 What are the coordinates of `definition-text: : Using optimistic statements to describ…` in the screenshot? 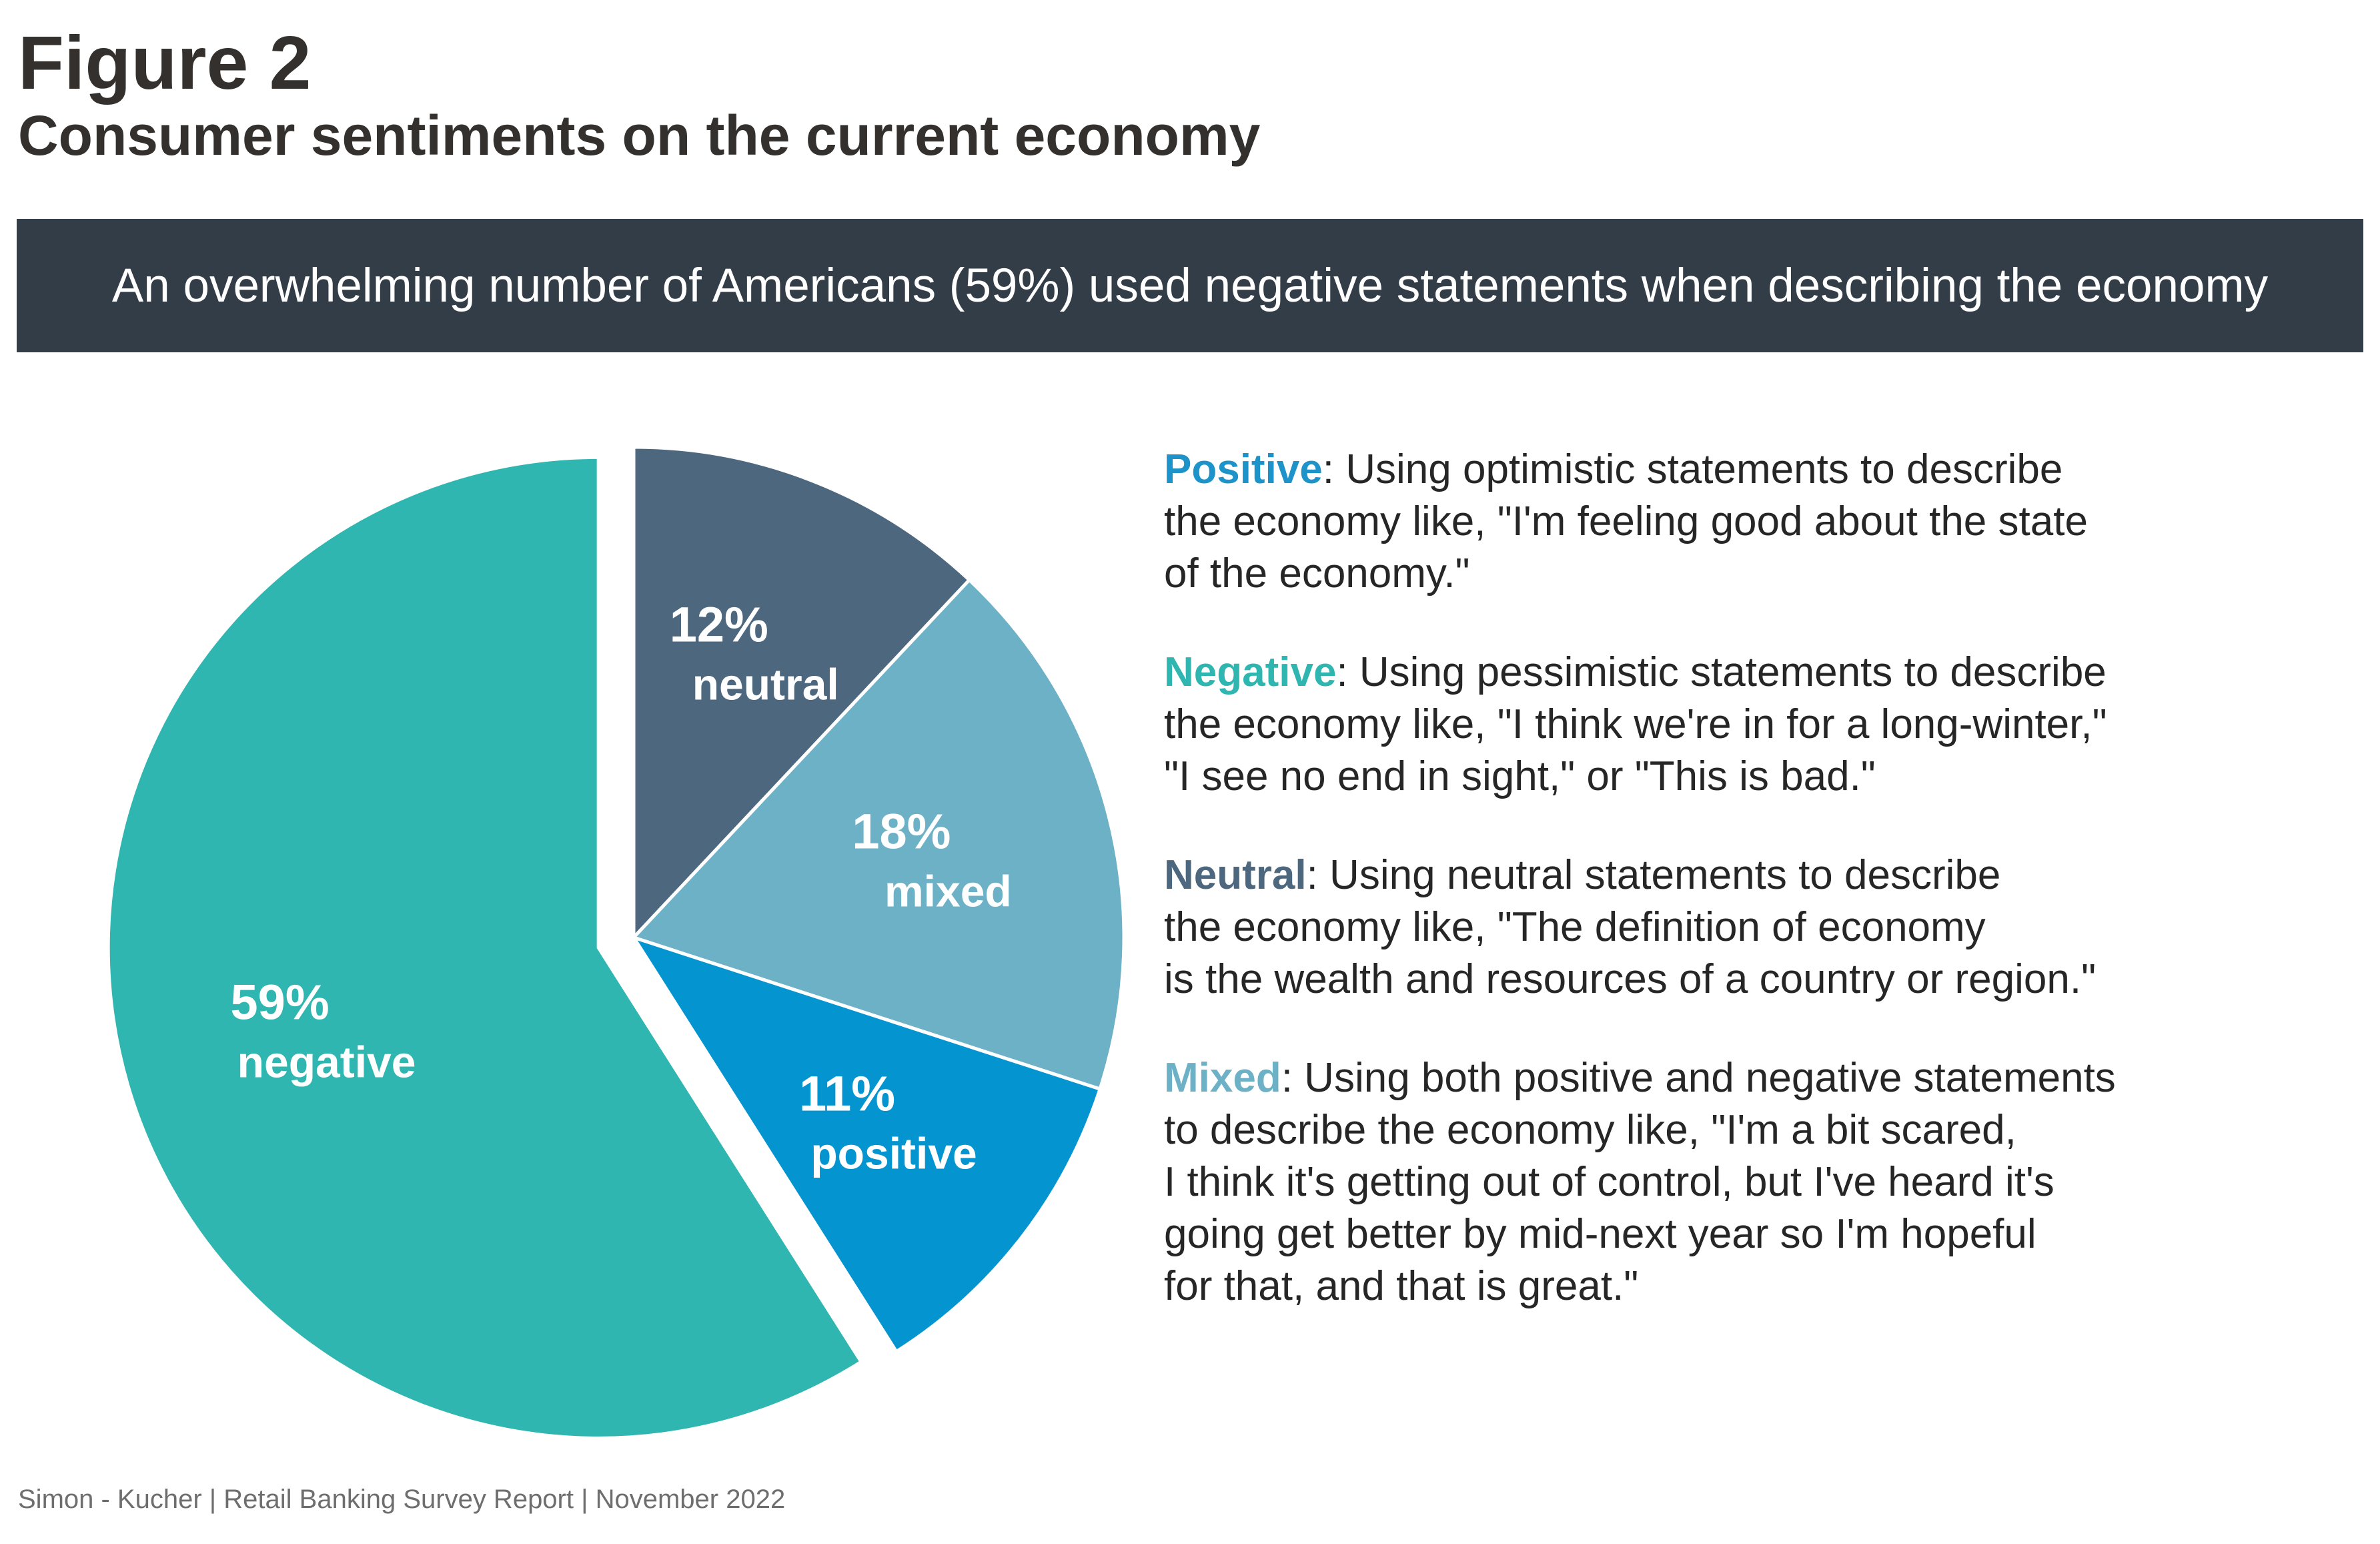 It's located at (1626, 521).